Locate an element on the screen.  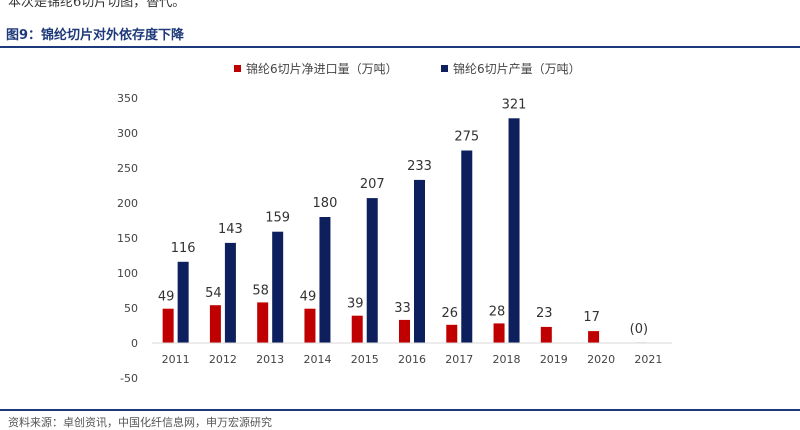
data-label-output: 275 is located at coordinates (466, 137).